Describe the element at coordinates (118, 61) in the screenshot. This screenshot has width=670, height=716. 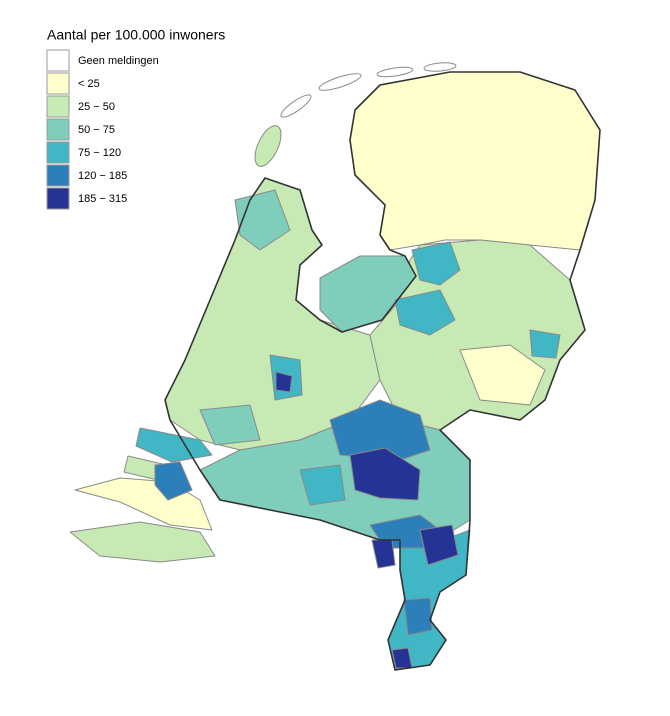
I see `legend-label: Geen meldingen` at that location.